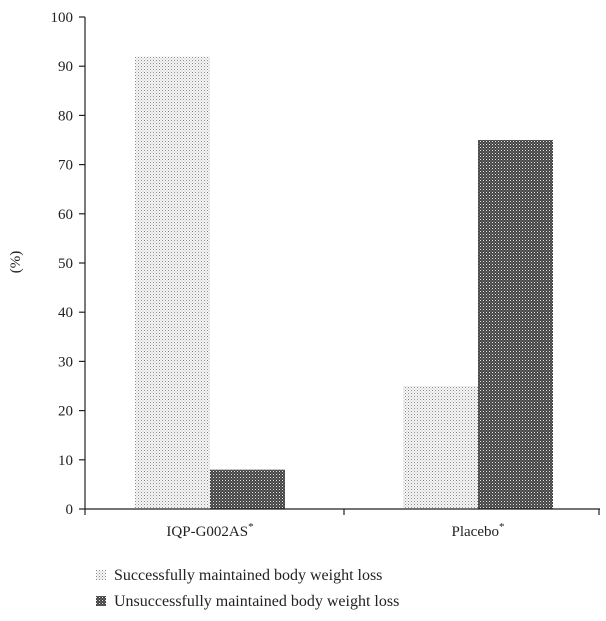 Image resolution: width=606 pixels, height=621 pixels. I want to click on x-category-label: IQP-G002AS*, so click(209, 530).